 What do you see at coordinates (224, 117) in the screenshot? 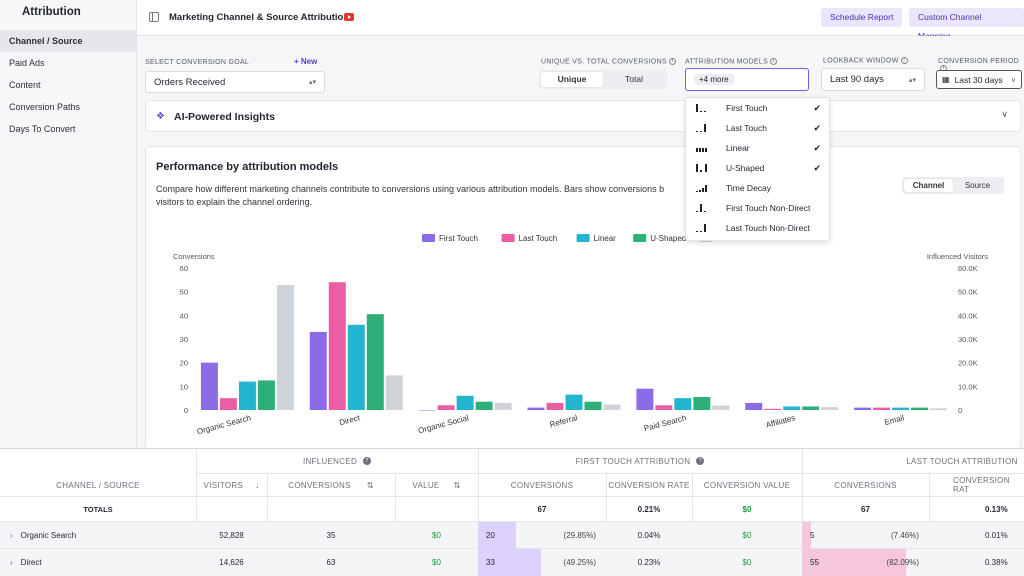
I see `ai-insights-title: AI-Powered Insights` at bounding box center [224, 117].